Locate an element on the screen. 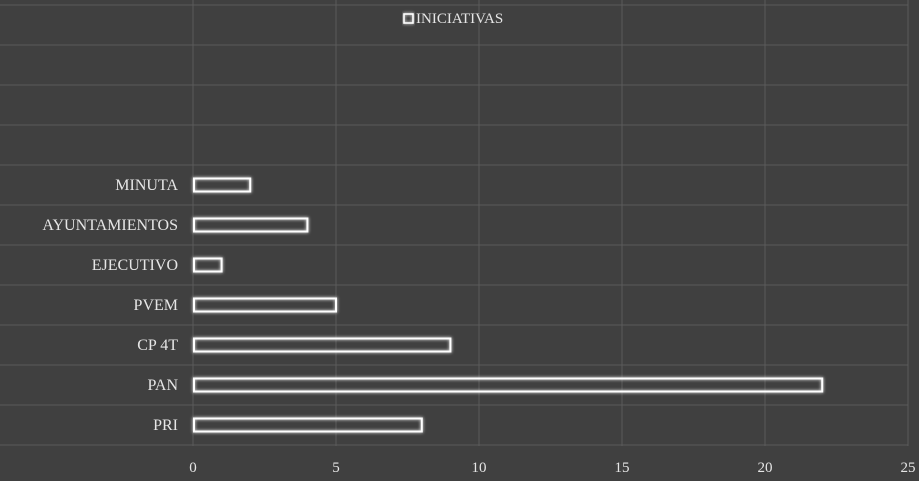  x-tick-label: 5 is located at coordinates (336, 468).